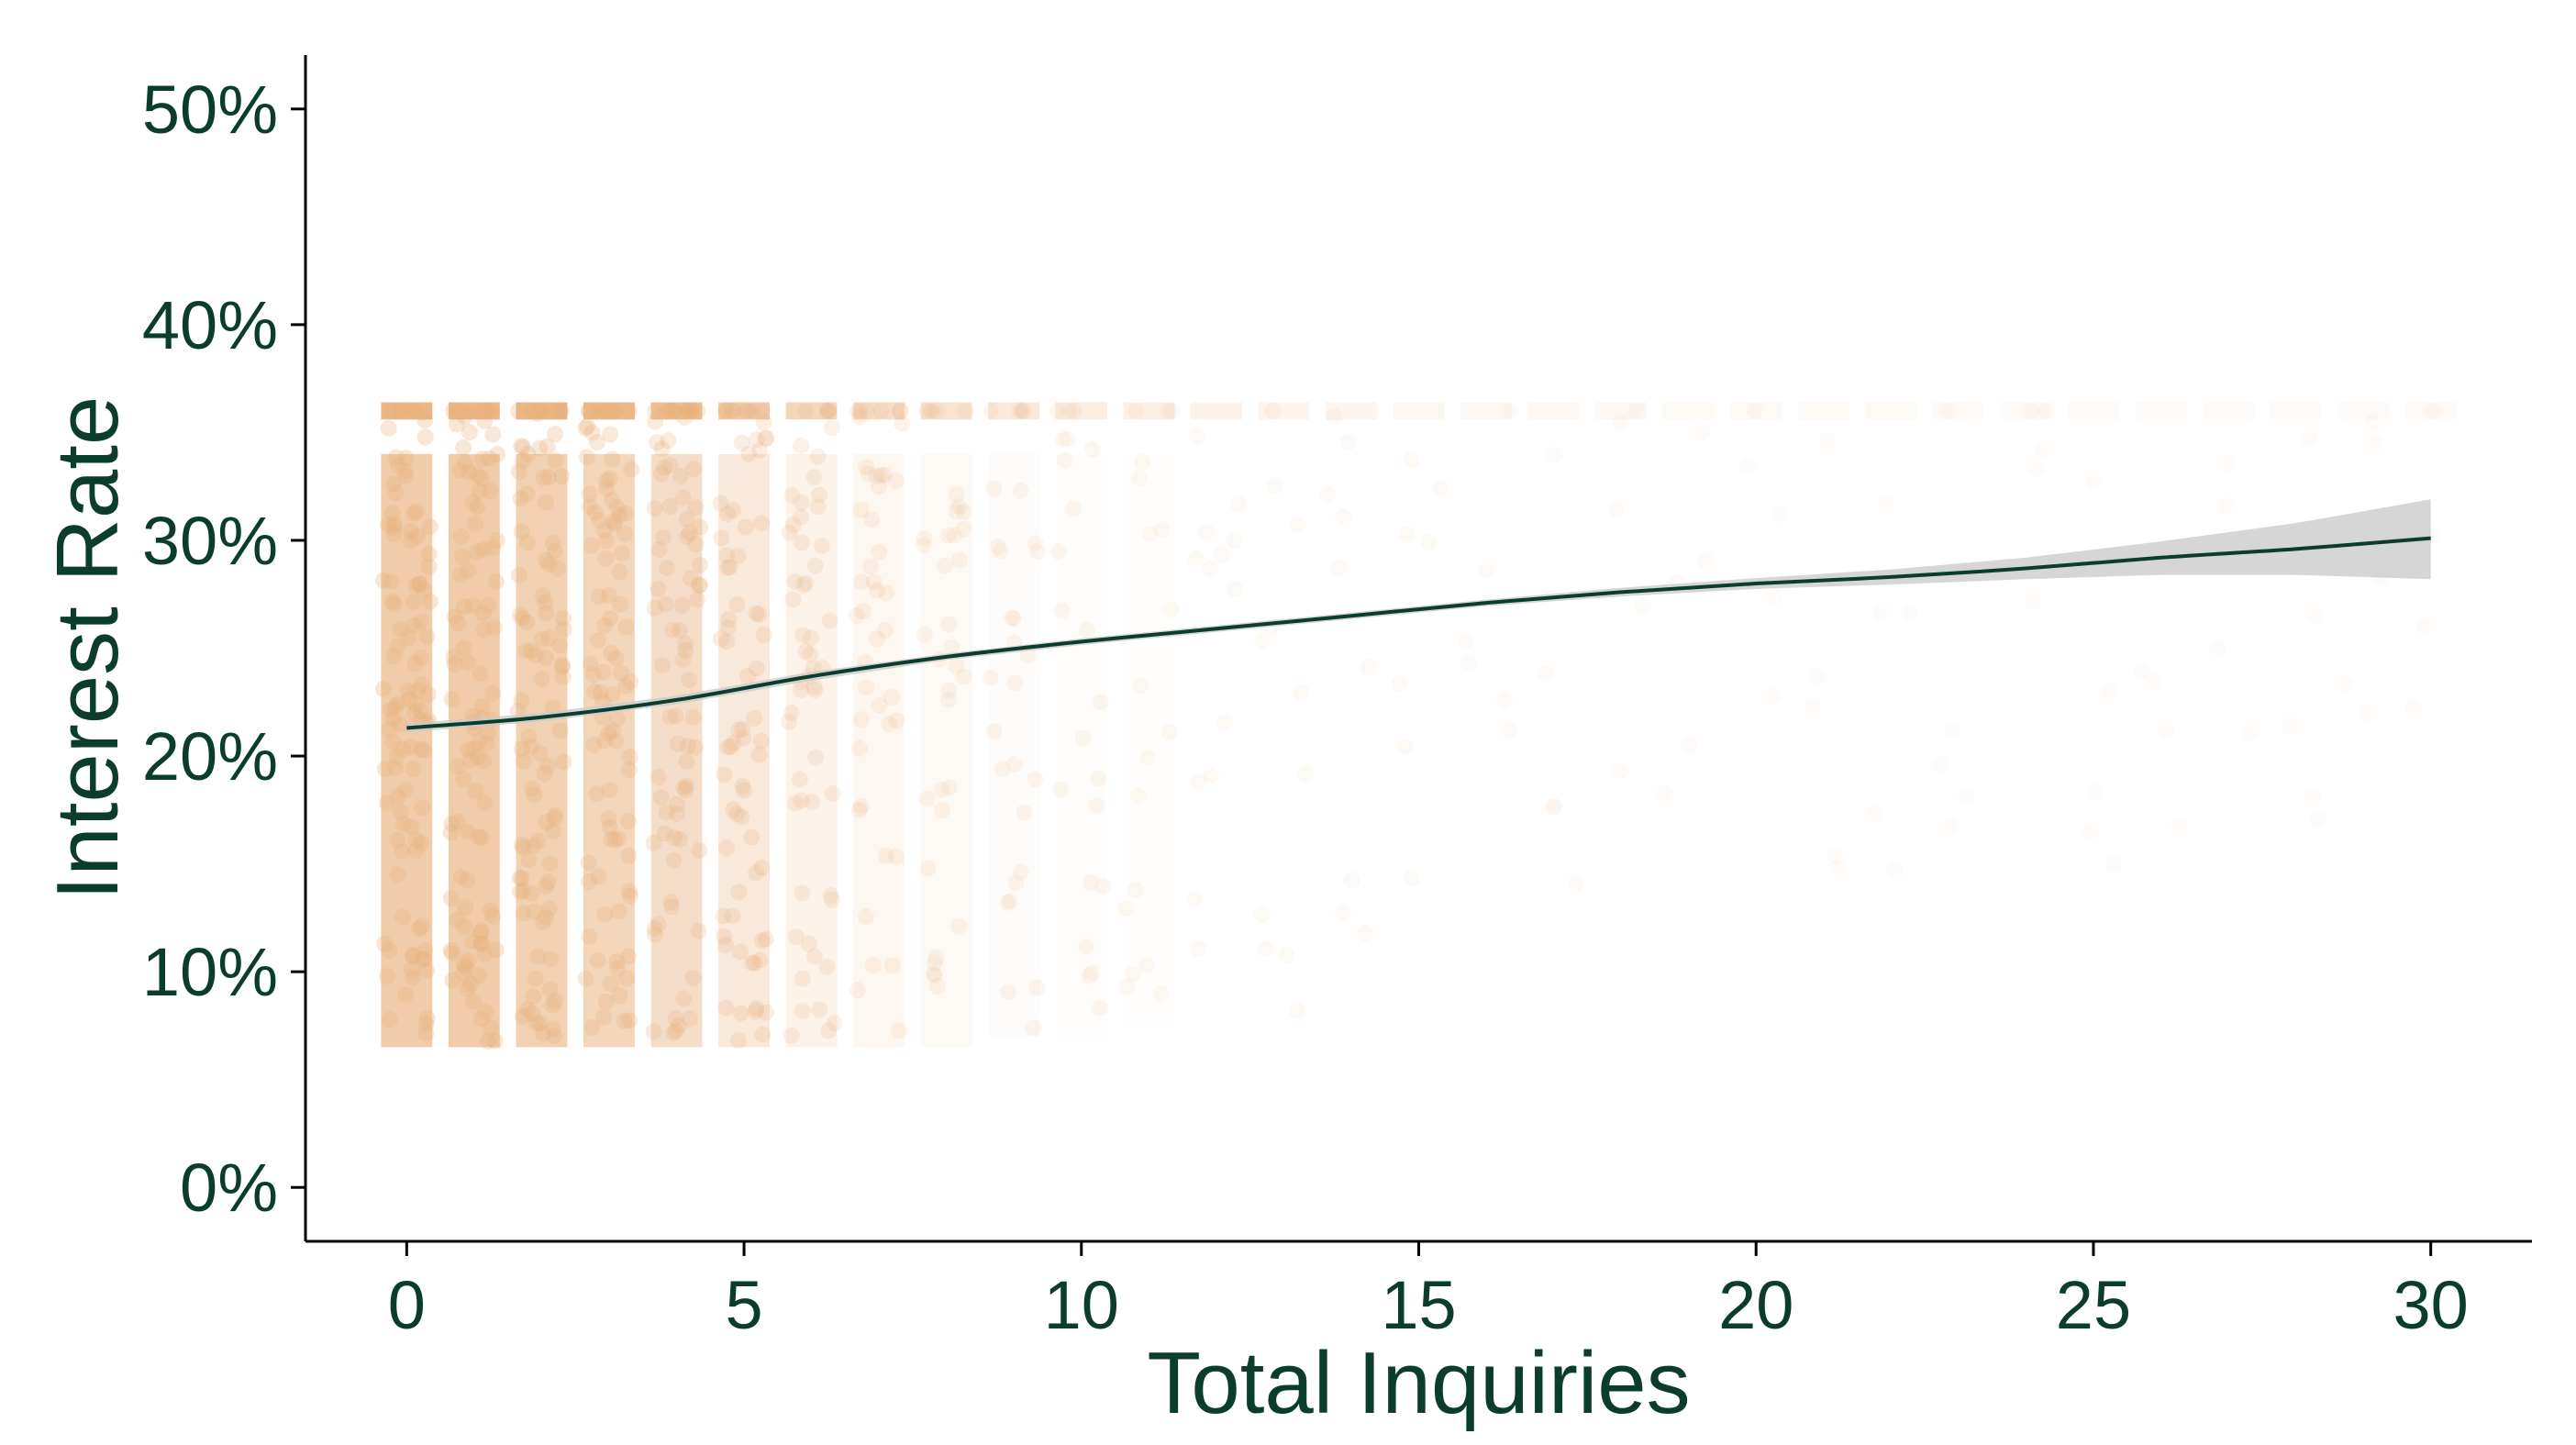 This screenshot has height=1445, width=2576. Describe the element at coordinates (1081, 1305) in the screenshot. I see `x-tick-label: 10` at that location.